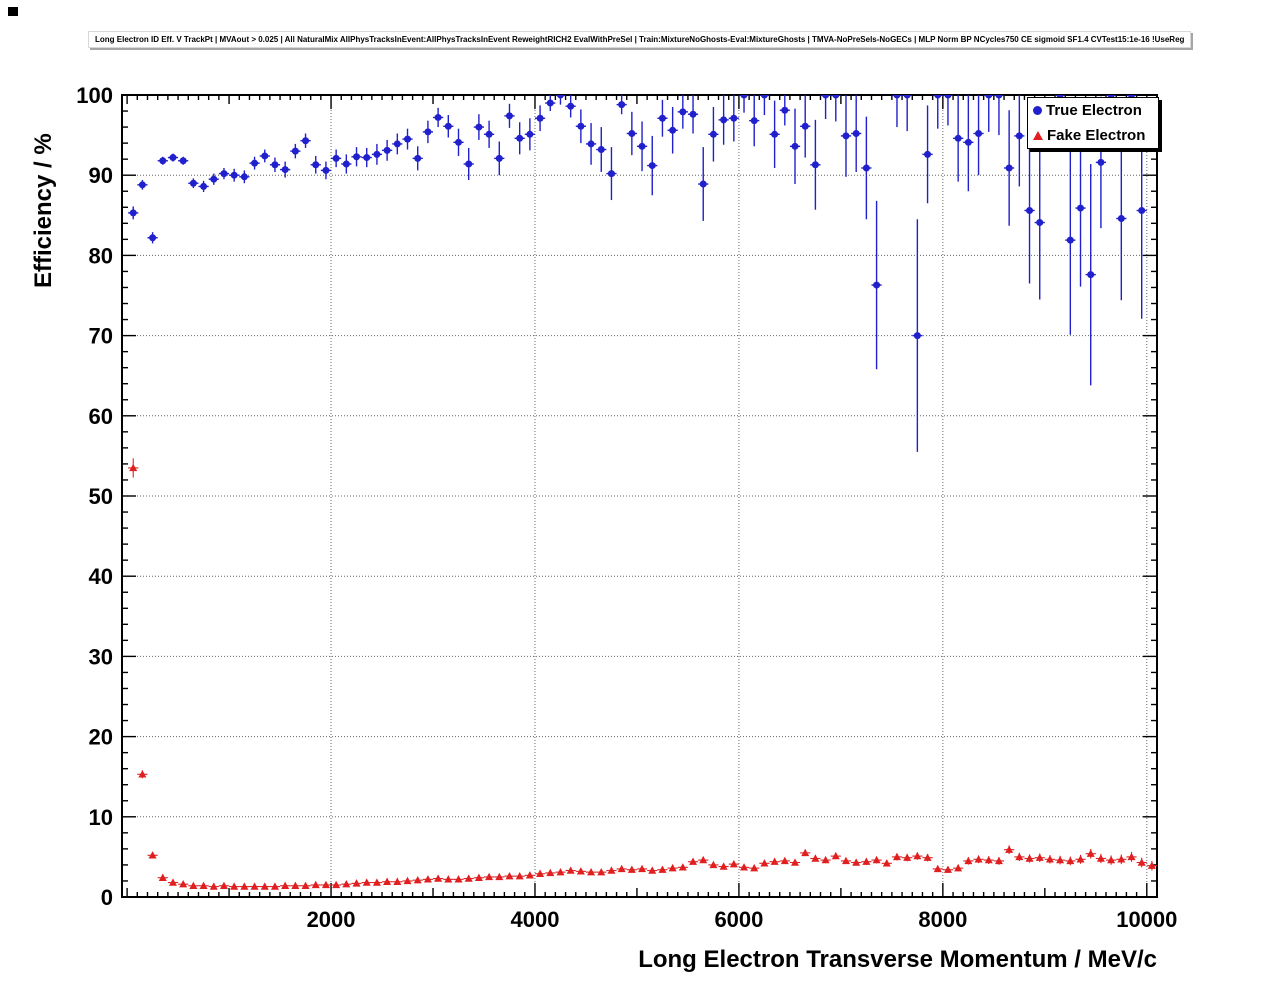 This screenshot has height=996, width=1276. I want to click on svg-text: 20, so click(101, 737).